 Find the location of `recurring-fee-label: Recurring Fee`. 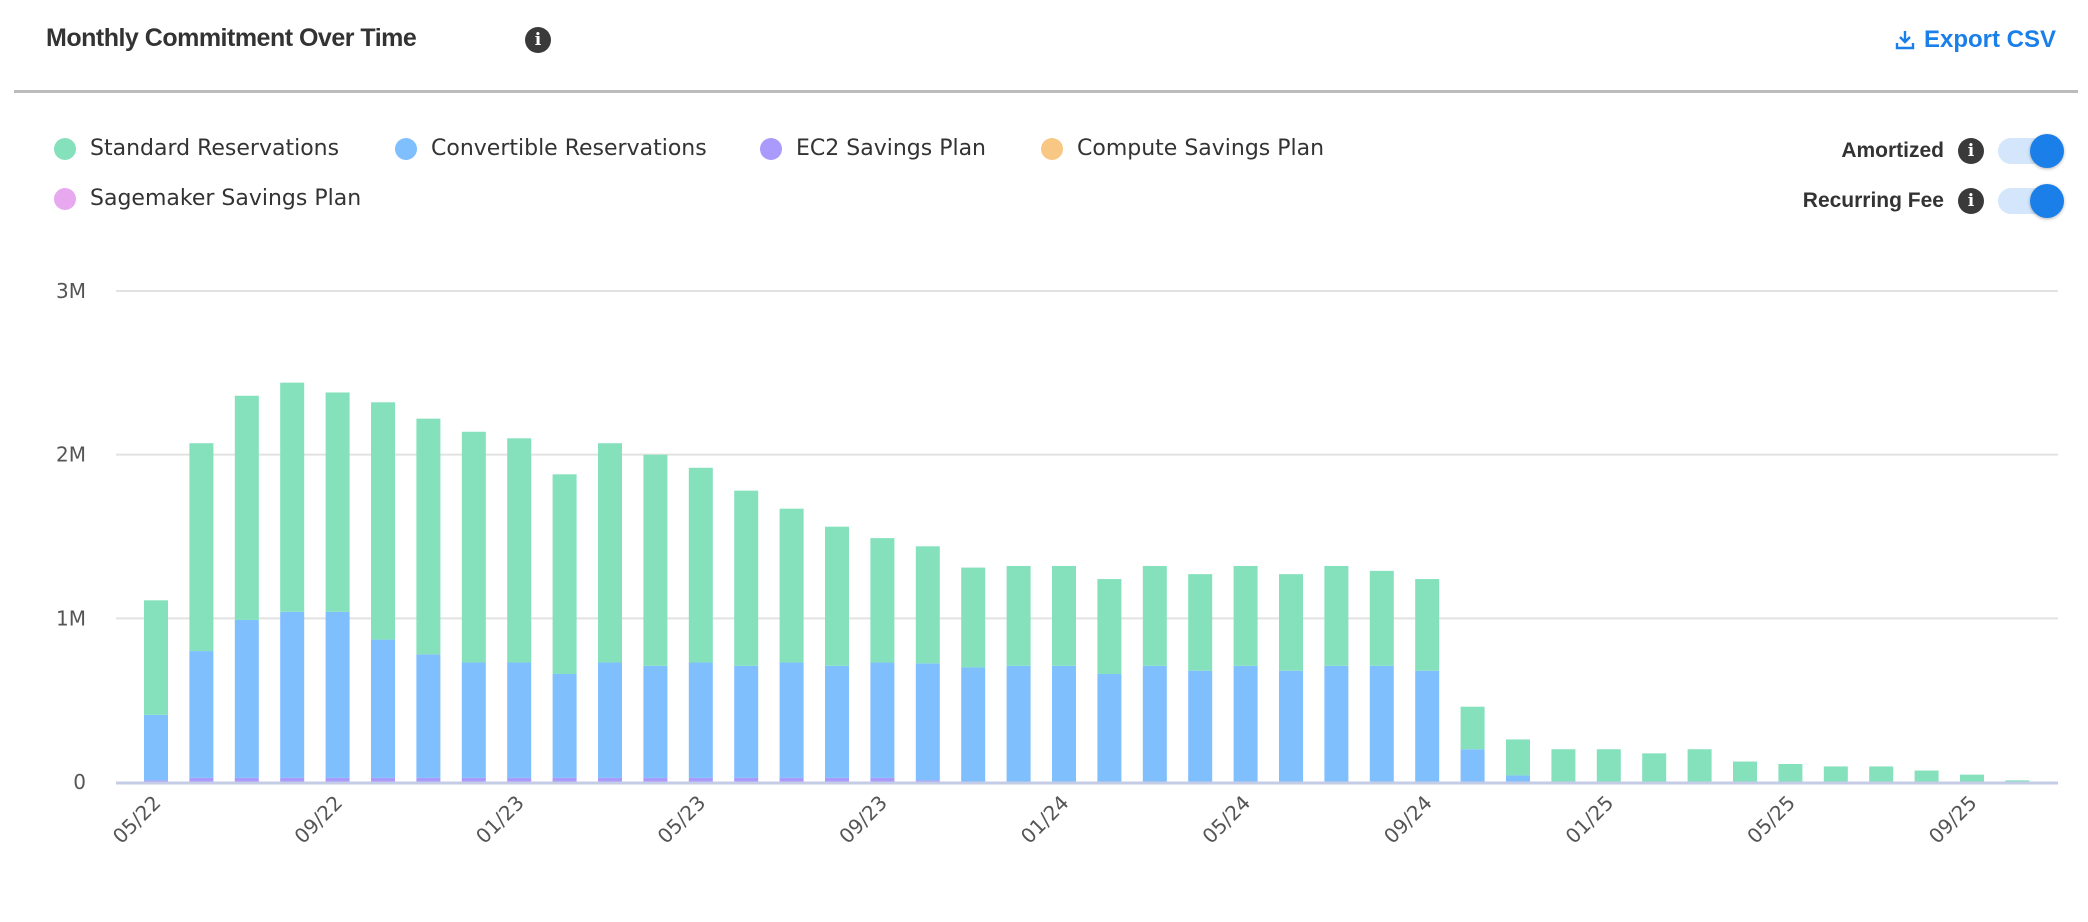

recurring-fee-label: Recurring Fee is located at coordinates (1873, 200).